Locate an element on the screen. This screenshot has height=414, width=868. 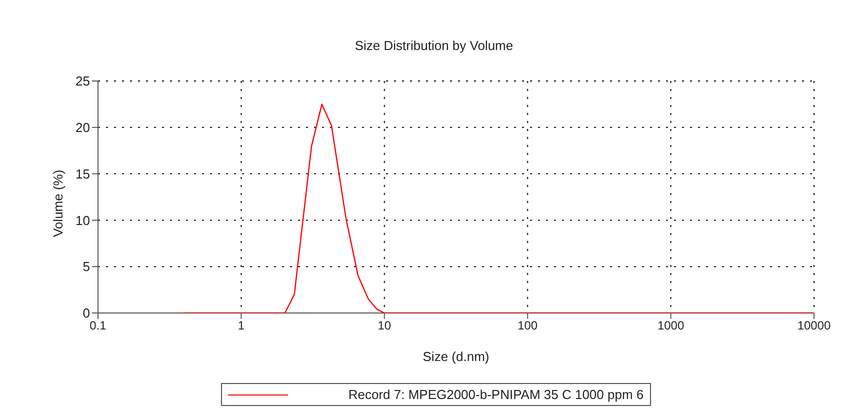
y-tick-label: 25 is located at coordinates (83, 81).